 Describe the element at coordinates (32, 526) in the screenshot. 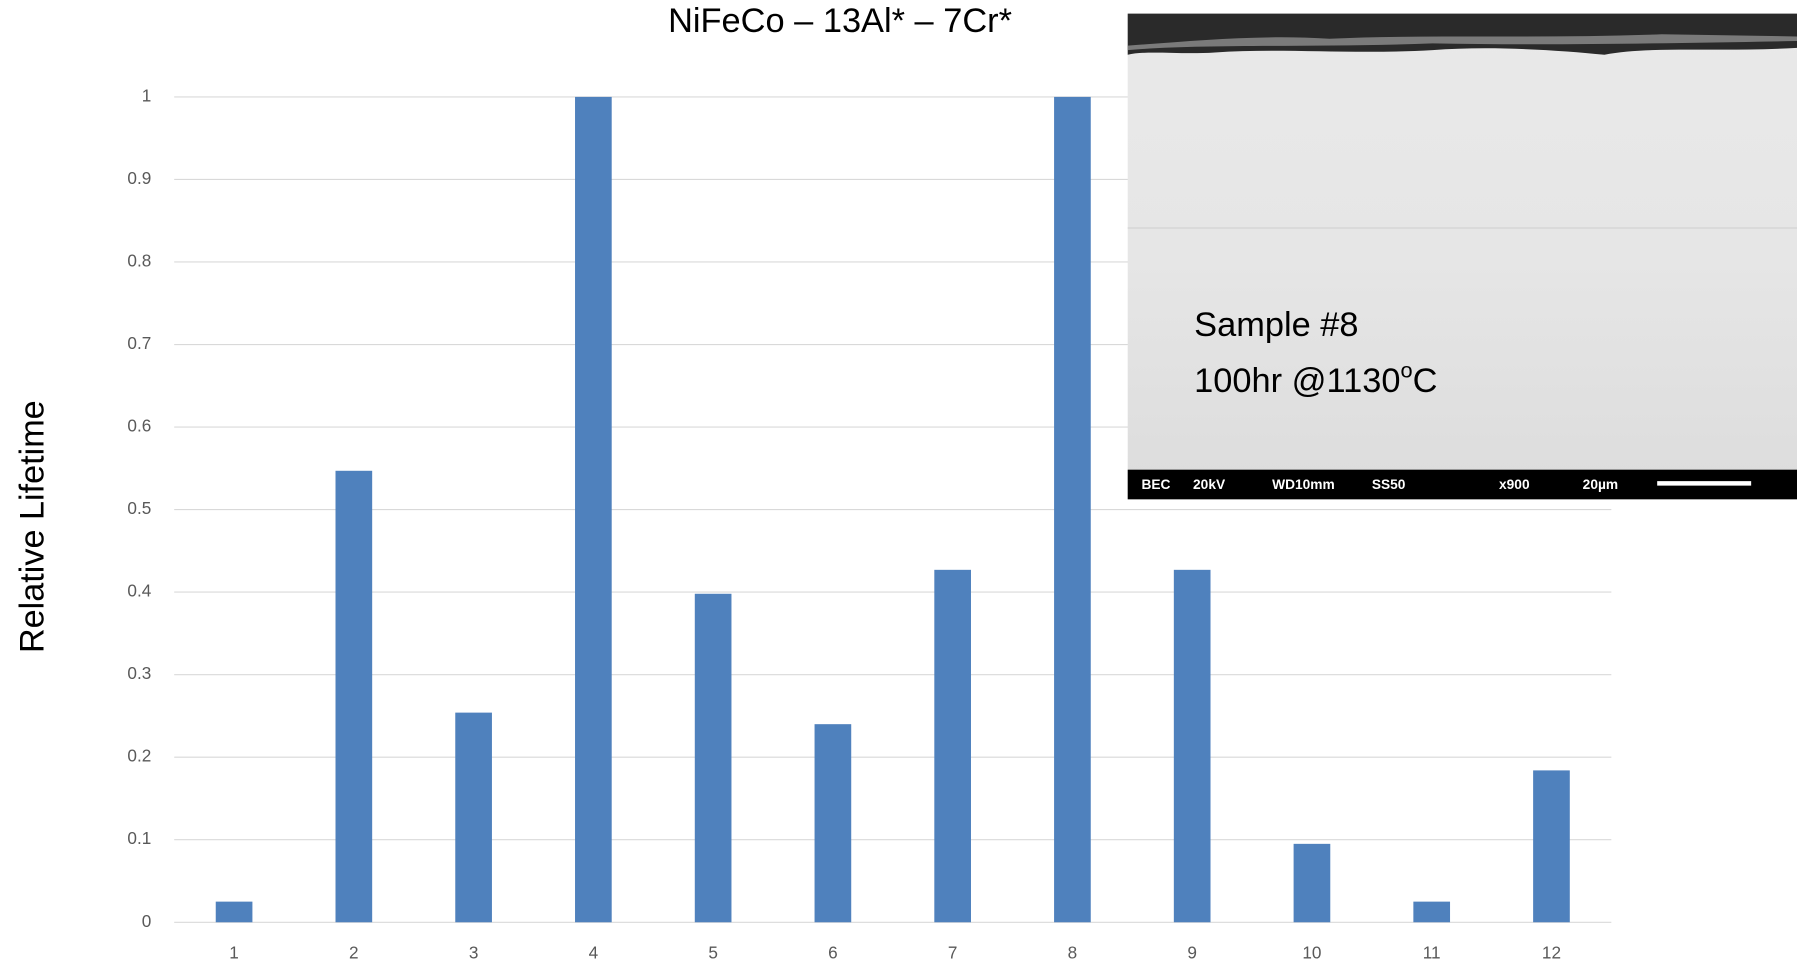

I see `y-axis-label: Relative Lifetime` at that location.